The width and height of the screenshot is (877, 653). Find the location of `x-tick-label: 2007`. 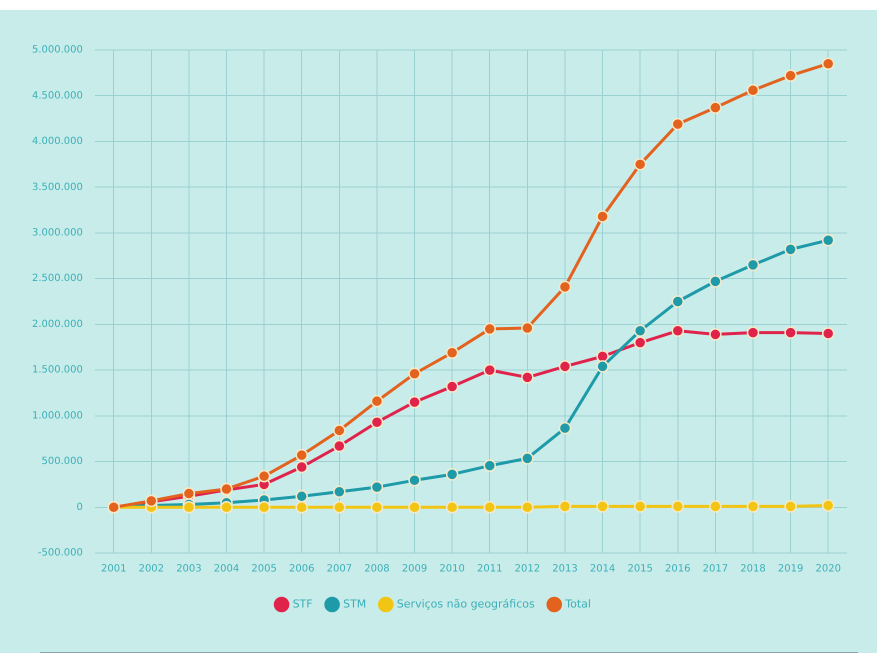

x-tick-label: 2007 is located at coordinates (339, 569).